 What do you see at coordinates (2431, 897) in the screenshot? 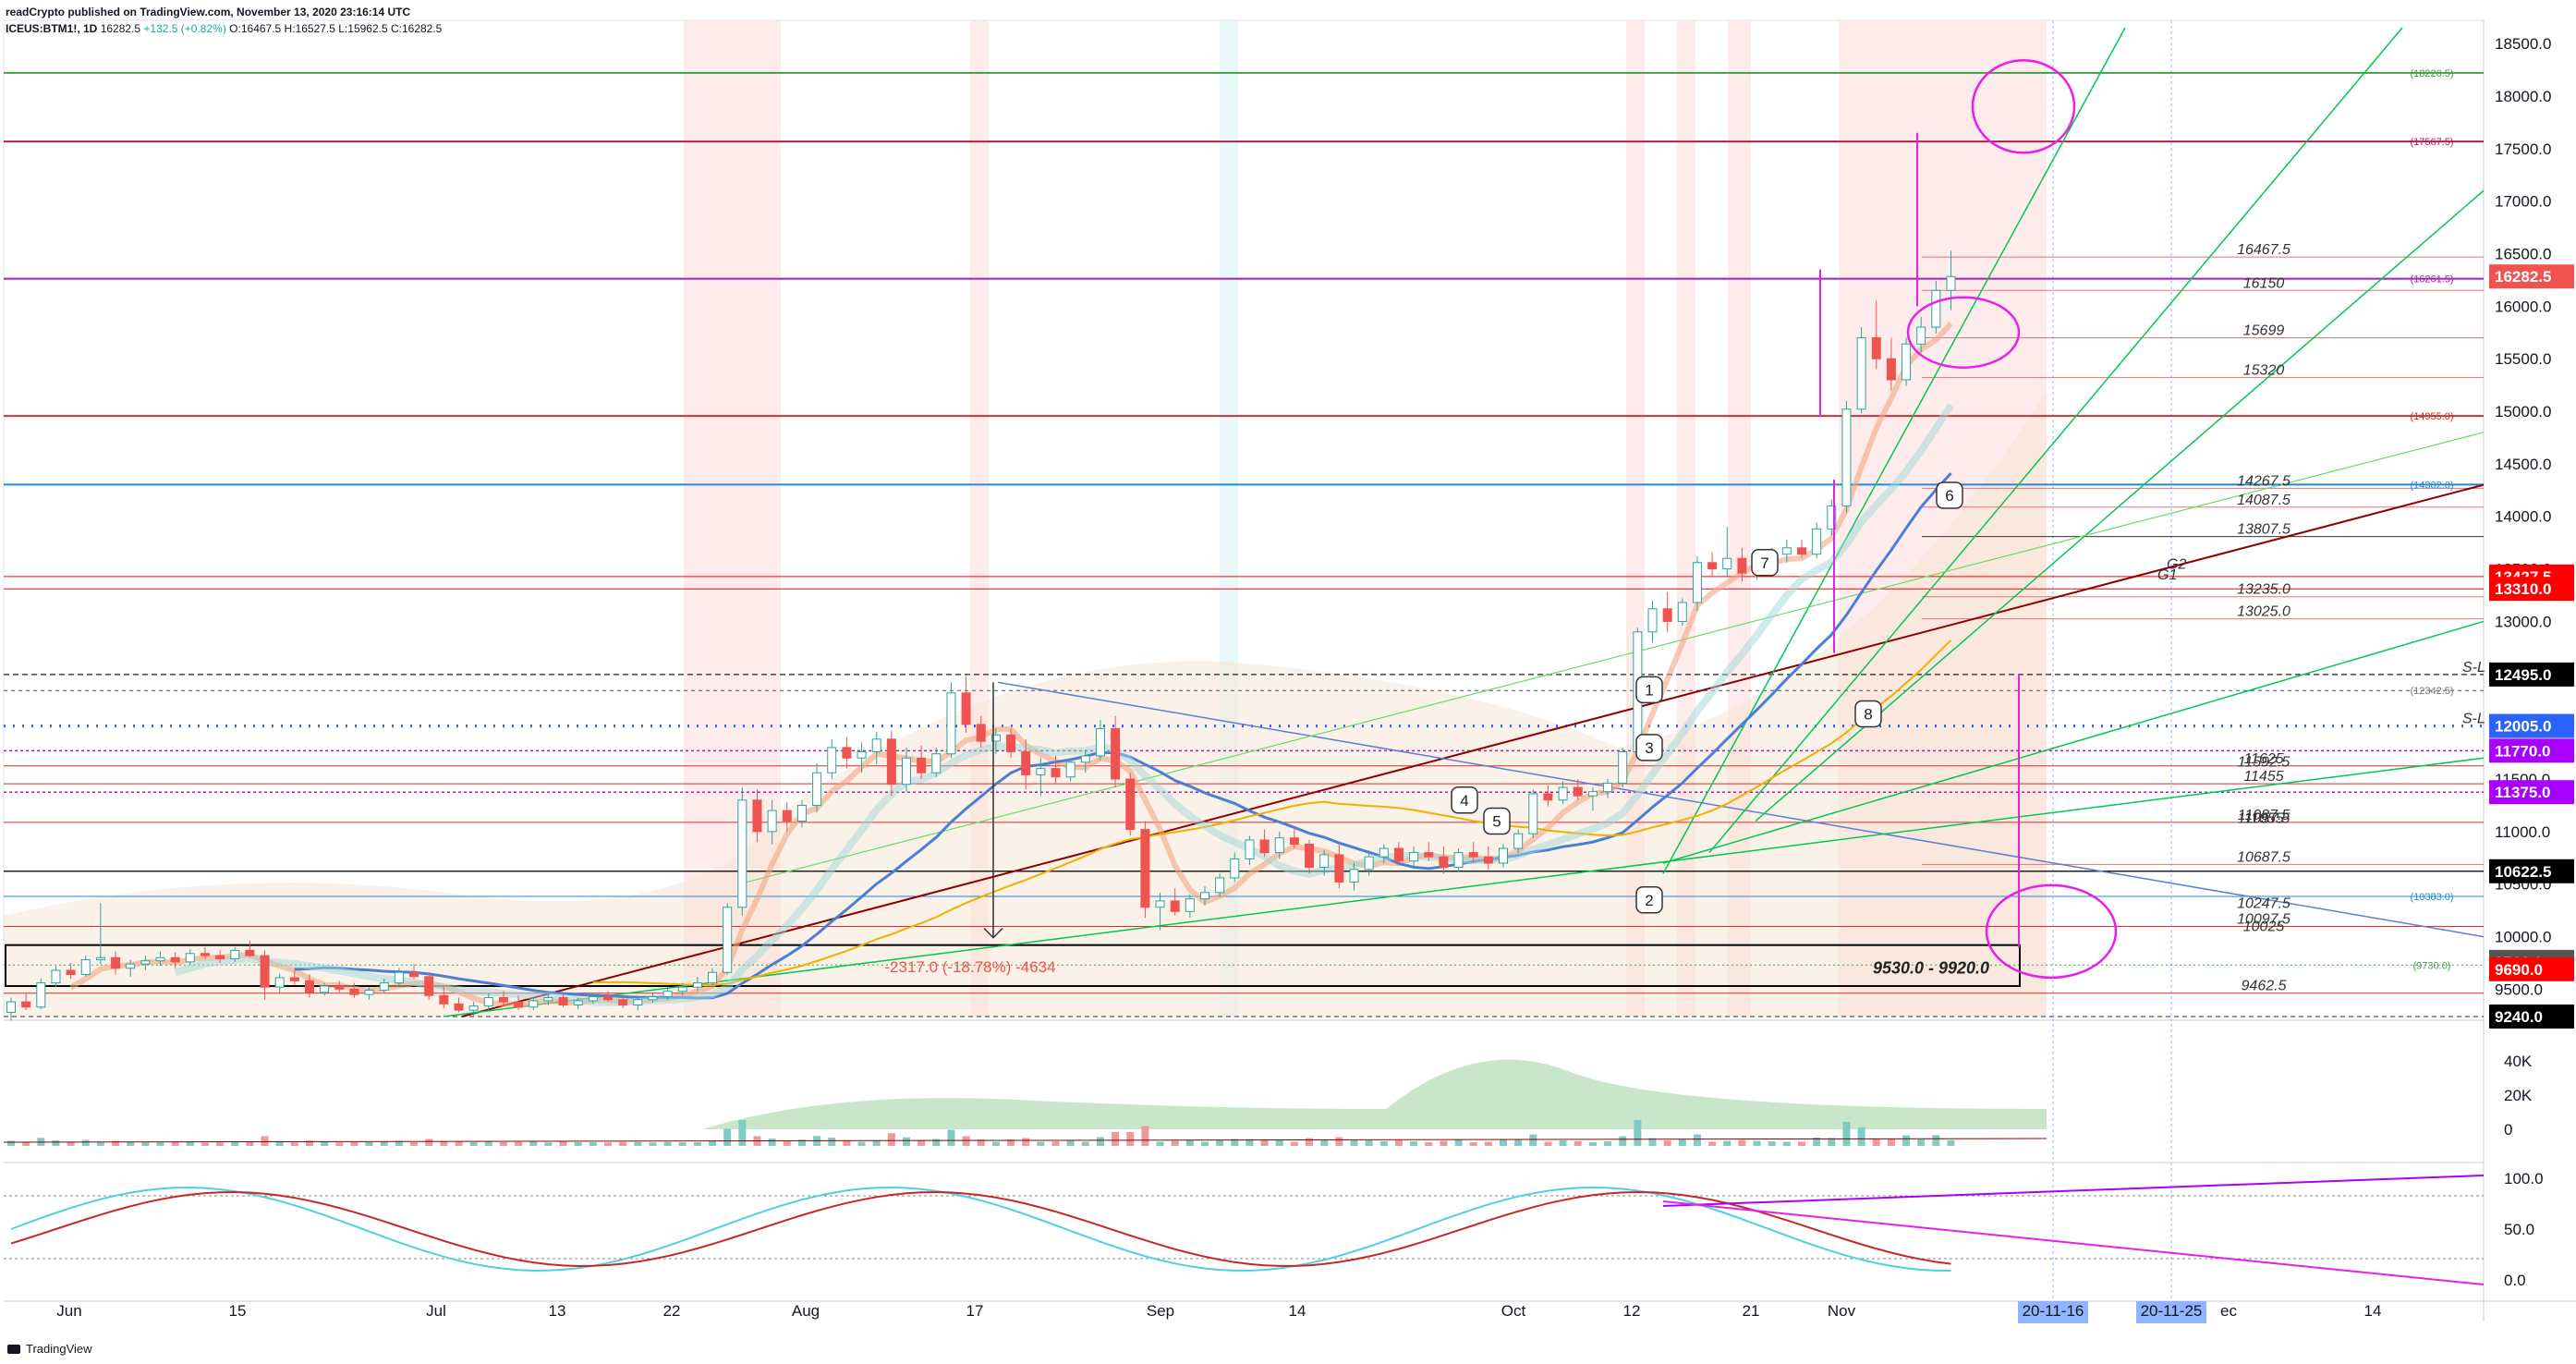
I see `level-tag: (10383.0)` at bounding box center [2431, 897].